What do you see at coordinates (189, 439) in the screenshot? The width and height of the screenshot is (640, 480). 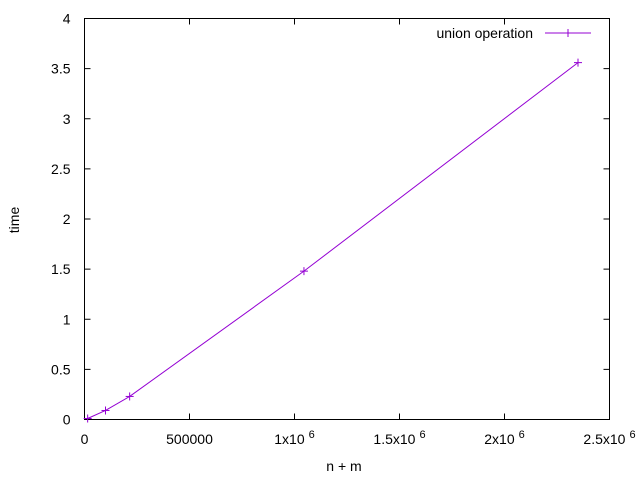 I see `x-tick-label: 500000` at bounding box center [189, 439].